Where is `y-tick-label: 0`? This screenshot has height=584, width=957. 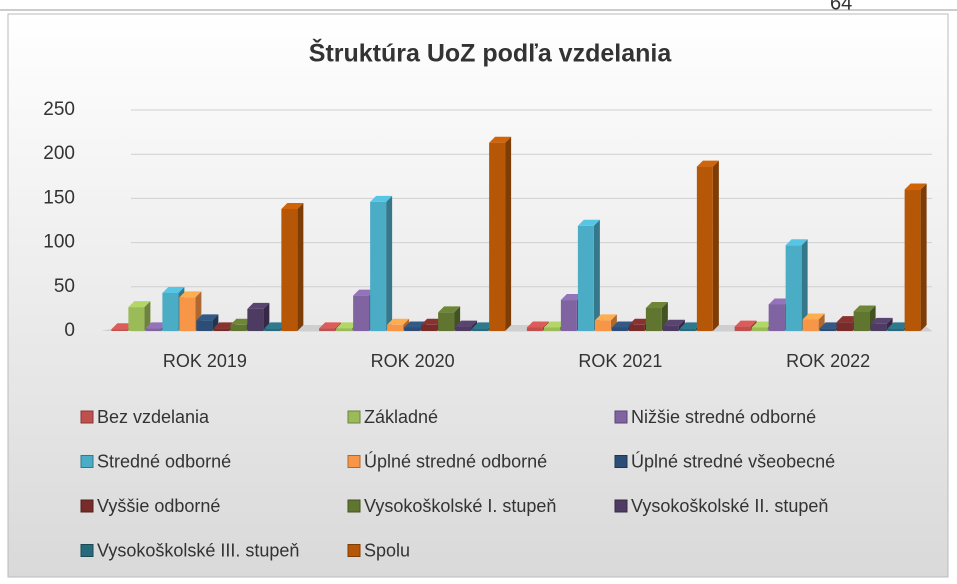 y-tick-label: 0 is located at coordinates (69, 330).